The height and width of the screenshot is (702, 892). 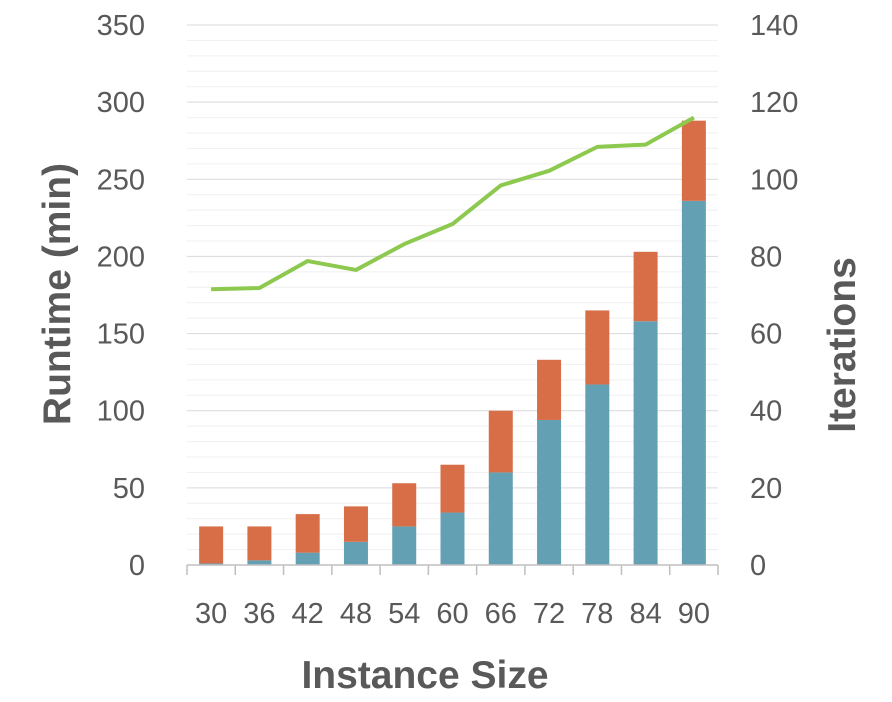 What do you see at coordinates (766, 489) in the screenshot?
I see `y2-tick-label: 20` at bounding box center [766, 489].